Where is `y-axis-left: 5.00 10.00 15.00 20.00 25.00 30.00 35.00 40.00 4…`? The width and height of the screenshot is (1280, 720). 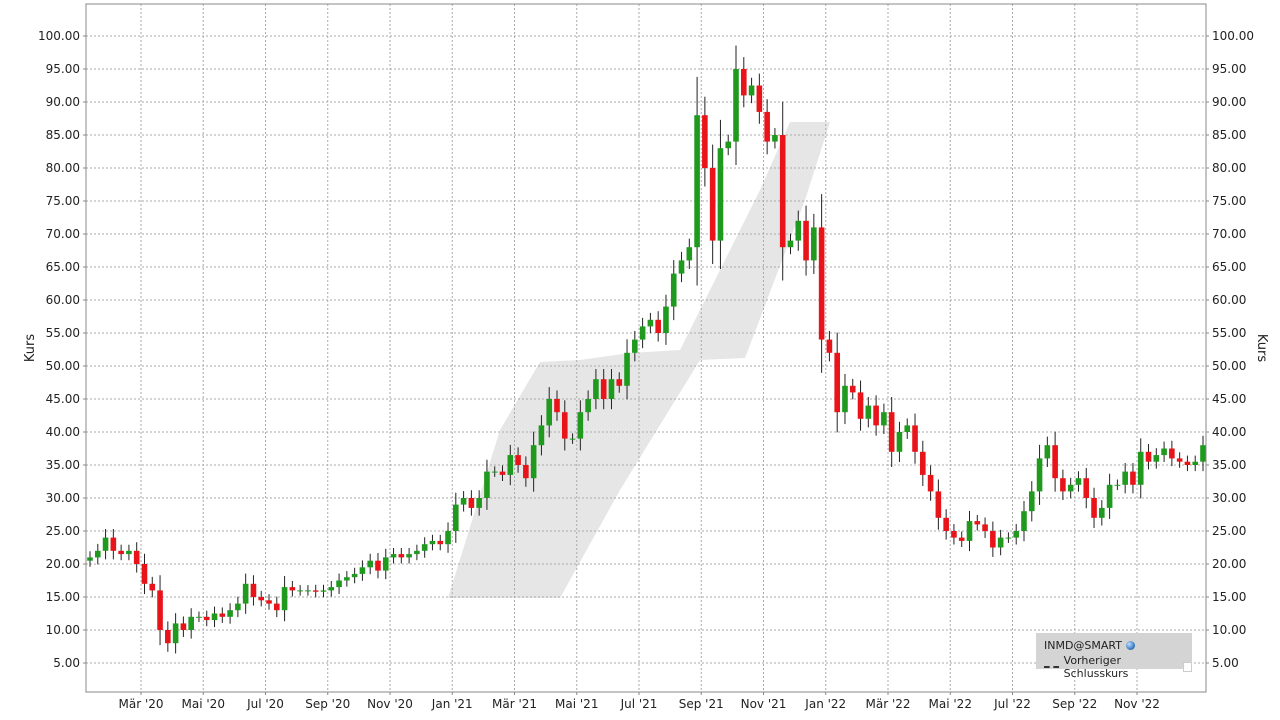 y-axis-left: 5.00 10.00 15.00 20.00 25.00 30.00 35.00 40.00 4… is located at coordinates (62, 349).